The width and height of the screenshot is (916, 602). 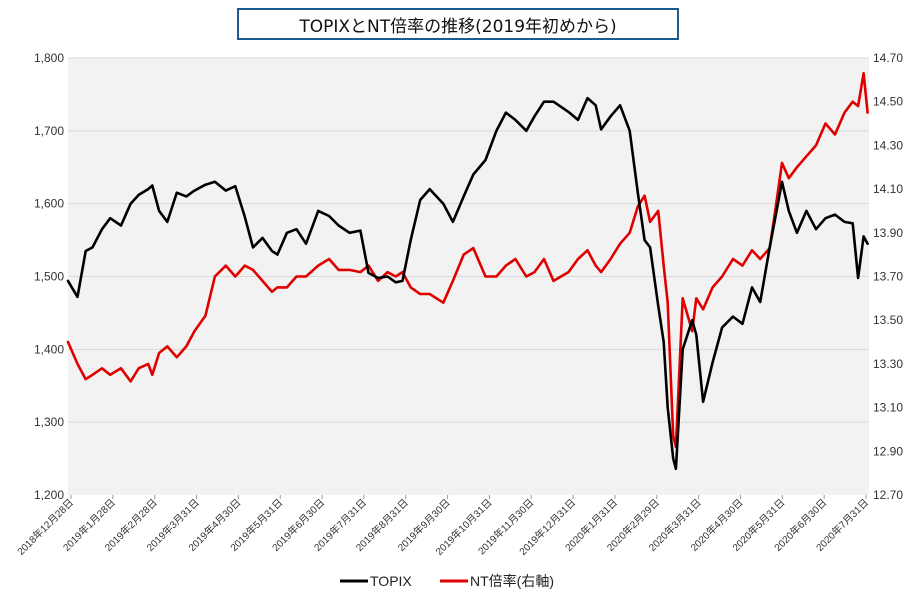 I want to click on y-left-axis: 1,200 1,300 1,400 1,500 1,600 1,700 1,800, so click(x=49, y=276).